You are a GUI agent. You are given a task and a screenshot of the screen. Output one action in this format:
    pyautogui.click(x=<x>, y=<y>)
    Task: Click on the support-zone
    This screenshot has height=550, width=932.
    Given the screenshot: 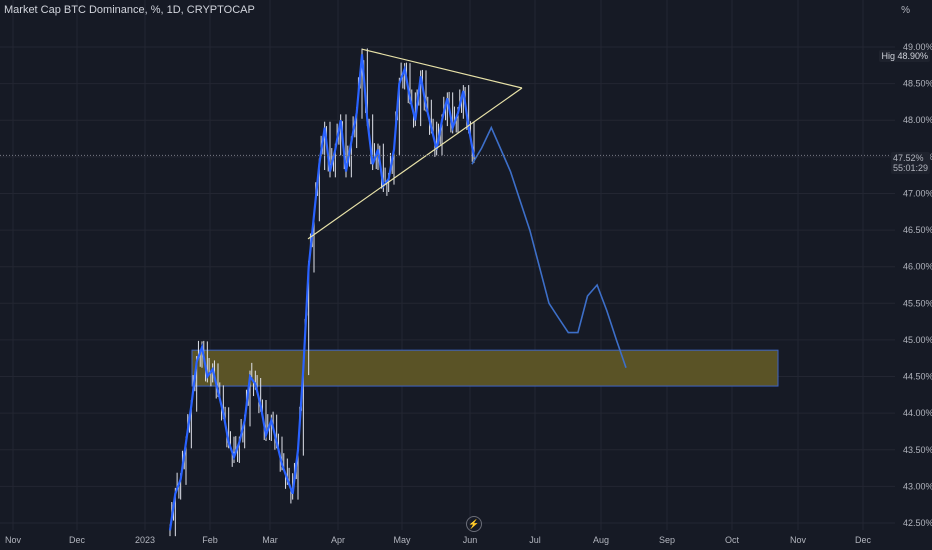 What is the action you would take?
    pyautogui.click(x=485, y=368)
    